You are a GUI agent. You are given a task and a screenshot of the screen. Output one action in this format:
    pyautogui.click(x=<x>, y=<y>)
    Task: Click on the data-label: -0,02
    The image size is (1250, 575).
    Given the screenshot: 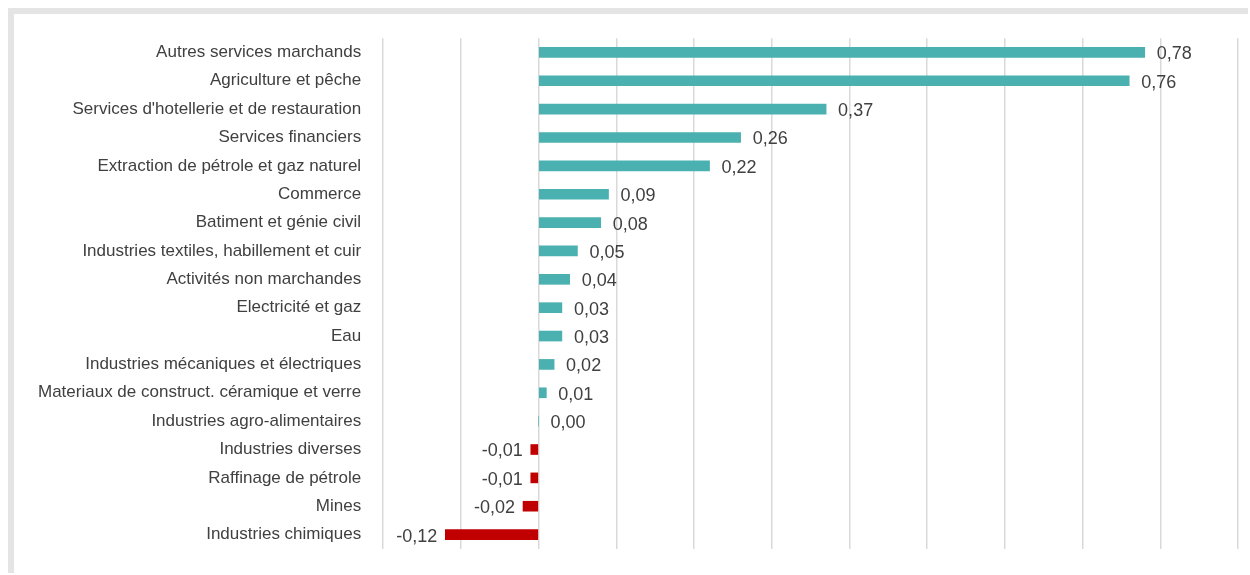 What is the action you would take?
    pyautogui.click(x=495, y=507)
    